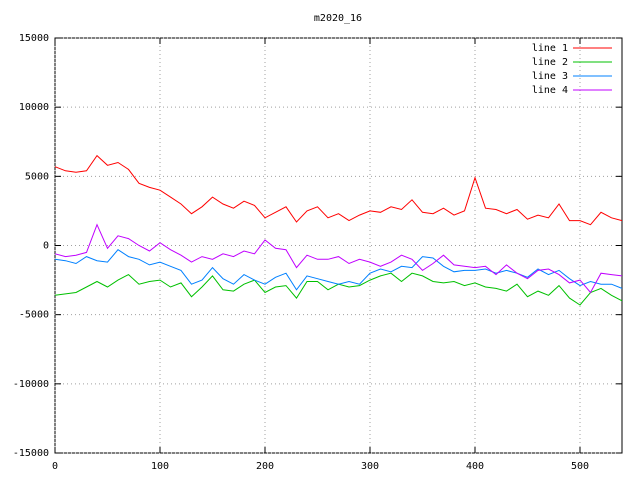 This screenshot has height=480, width=640. What do you see at coordinates (31, 453) in the screenshot?
I see `y-tick-label: -15000` at bounding box center [31, 453].